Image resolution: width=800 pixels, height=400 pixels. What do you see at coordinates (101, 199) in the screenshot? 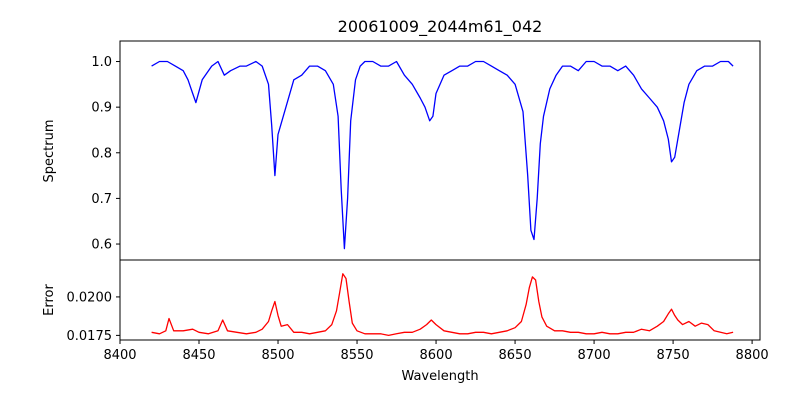
I see `spectrum-y-tick-label: 0.7` at bounding box center [101, 199].